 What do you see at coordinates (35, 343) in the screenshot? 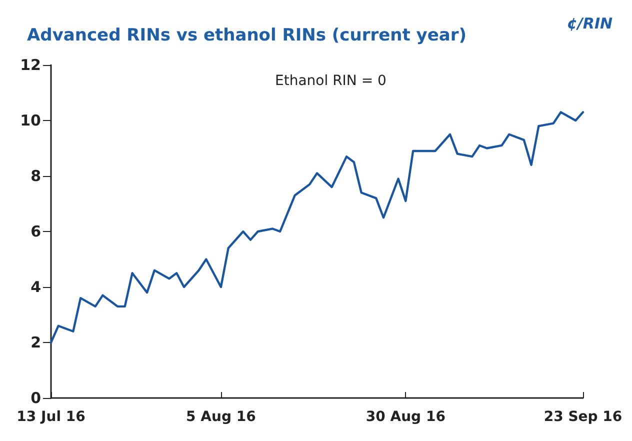
I see `y-tick-label: 2` at bounding box center [35, 343].